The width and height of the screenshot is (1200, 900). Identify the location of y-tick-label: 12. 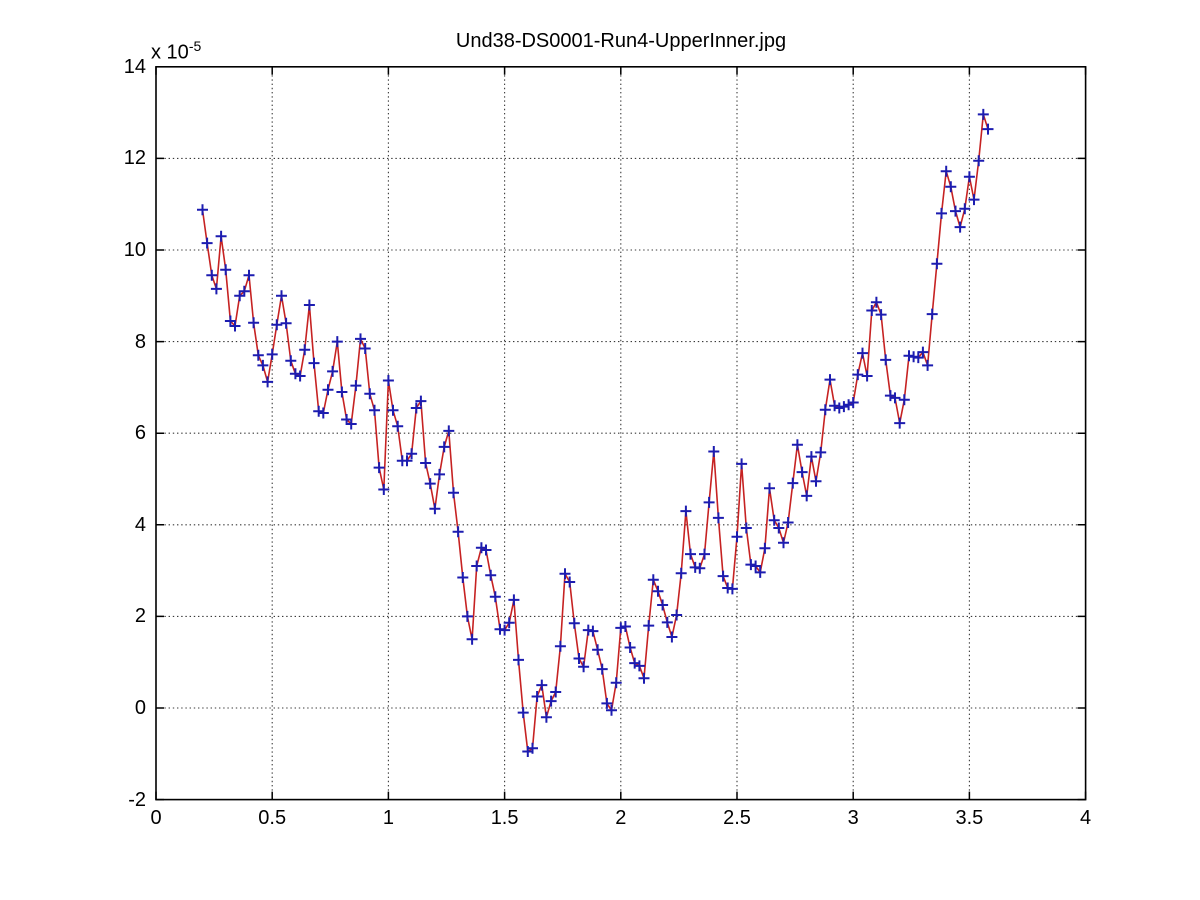
(134, 158).